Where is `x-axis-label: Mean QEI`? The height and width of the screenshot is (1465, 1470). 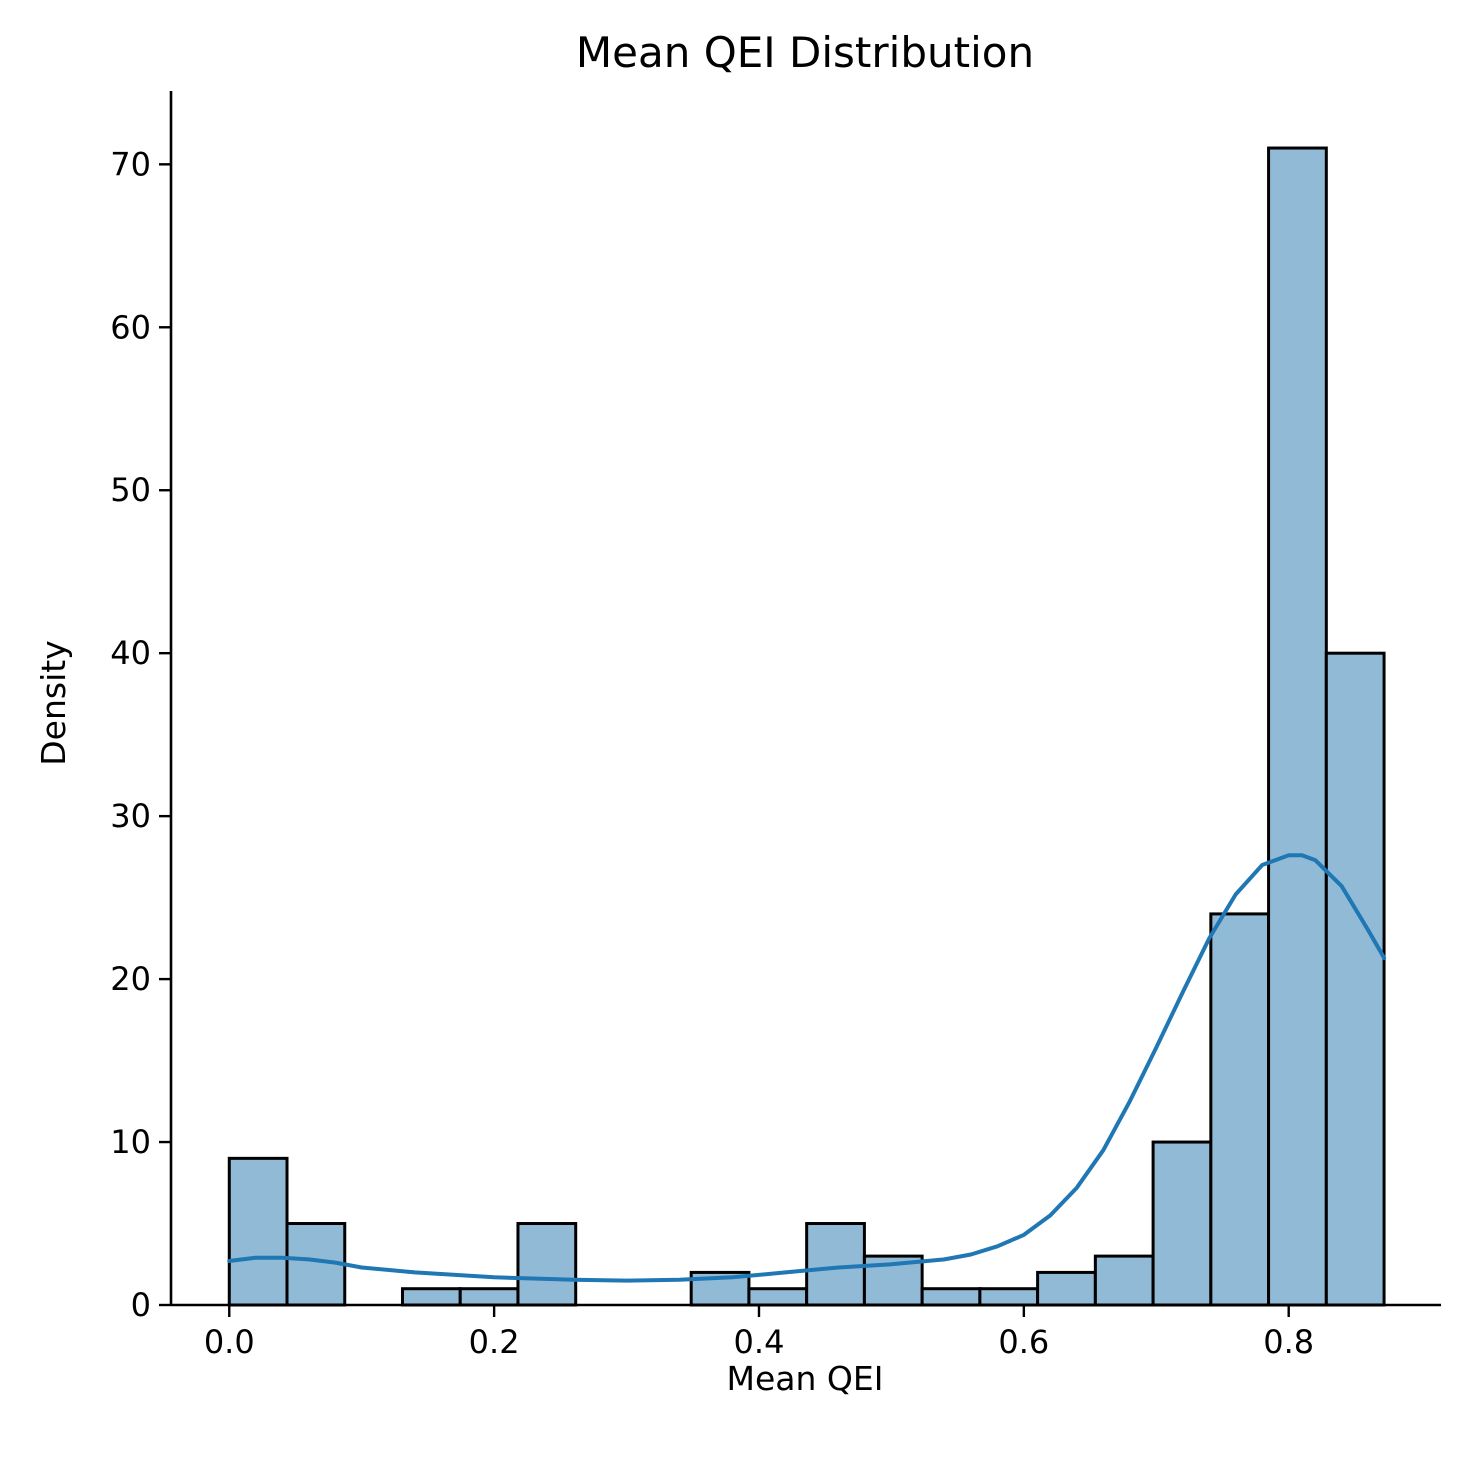 x-axis-label: Mean QEI is located at coordinates (805, 1378).